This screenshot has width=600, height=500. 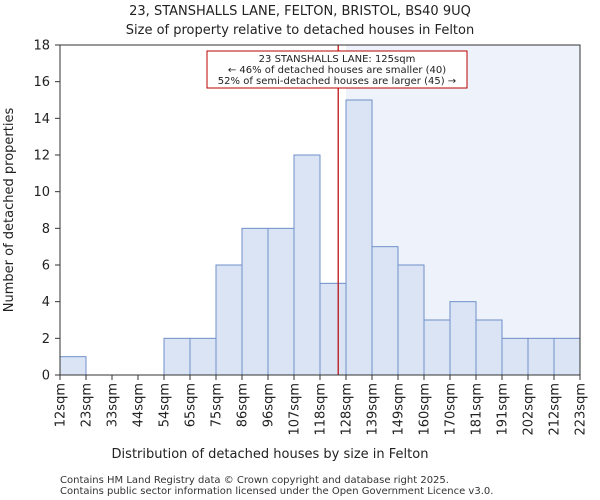 What do you see at coordinates (46, 302) in the screenshot?
I see `y-tick-label: 4` at bounding box center [46, 302].